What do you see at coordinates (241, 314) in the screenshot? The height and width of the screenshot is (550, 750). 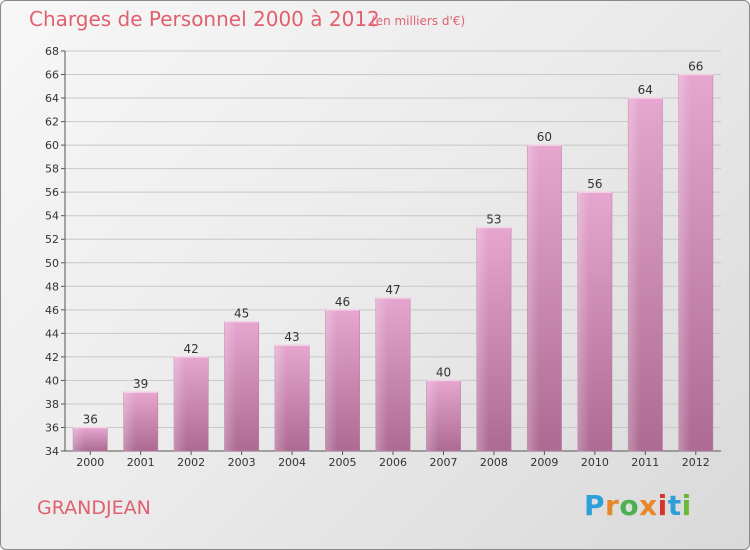 I see `value-label: 45` at bounding box center [241, 314].